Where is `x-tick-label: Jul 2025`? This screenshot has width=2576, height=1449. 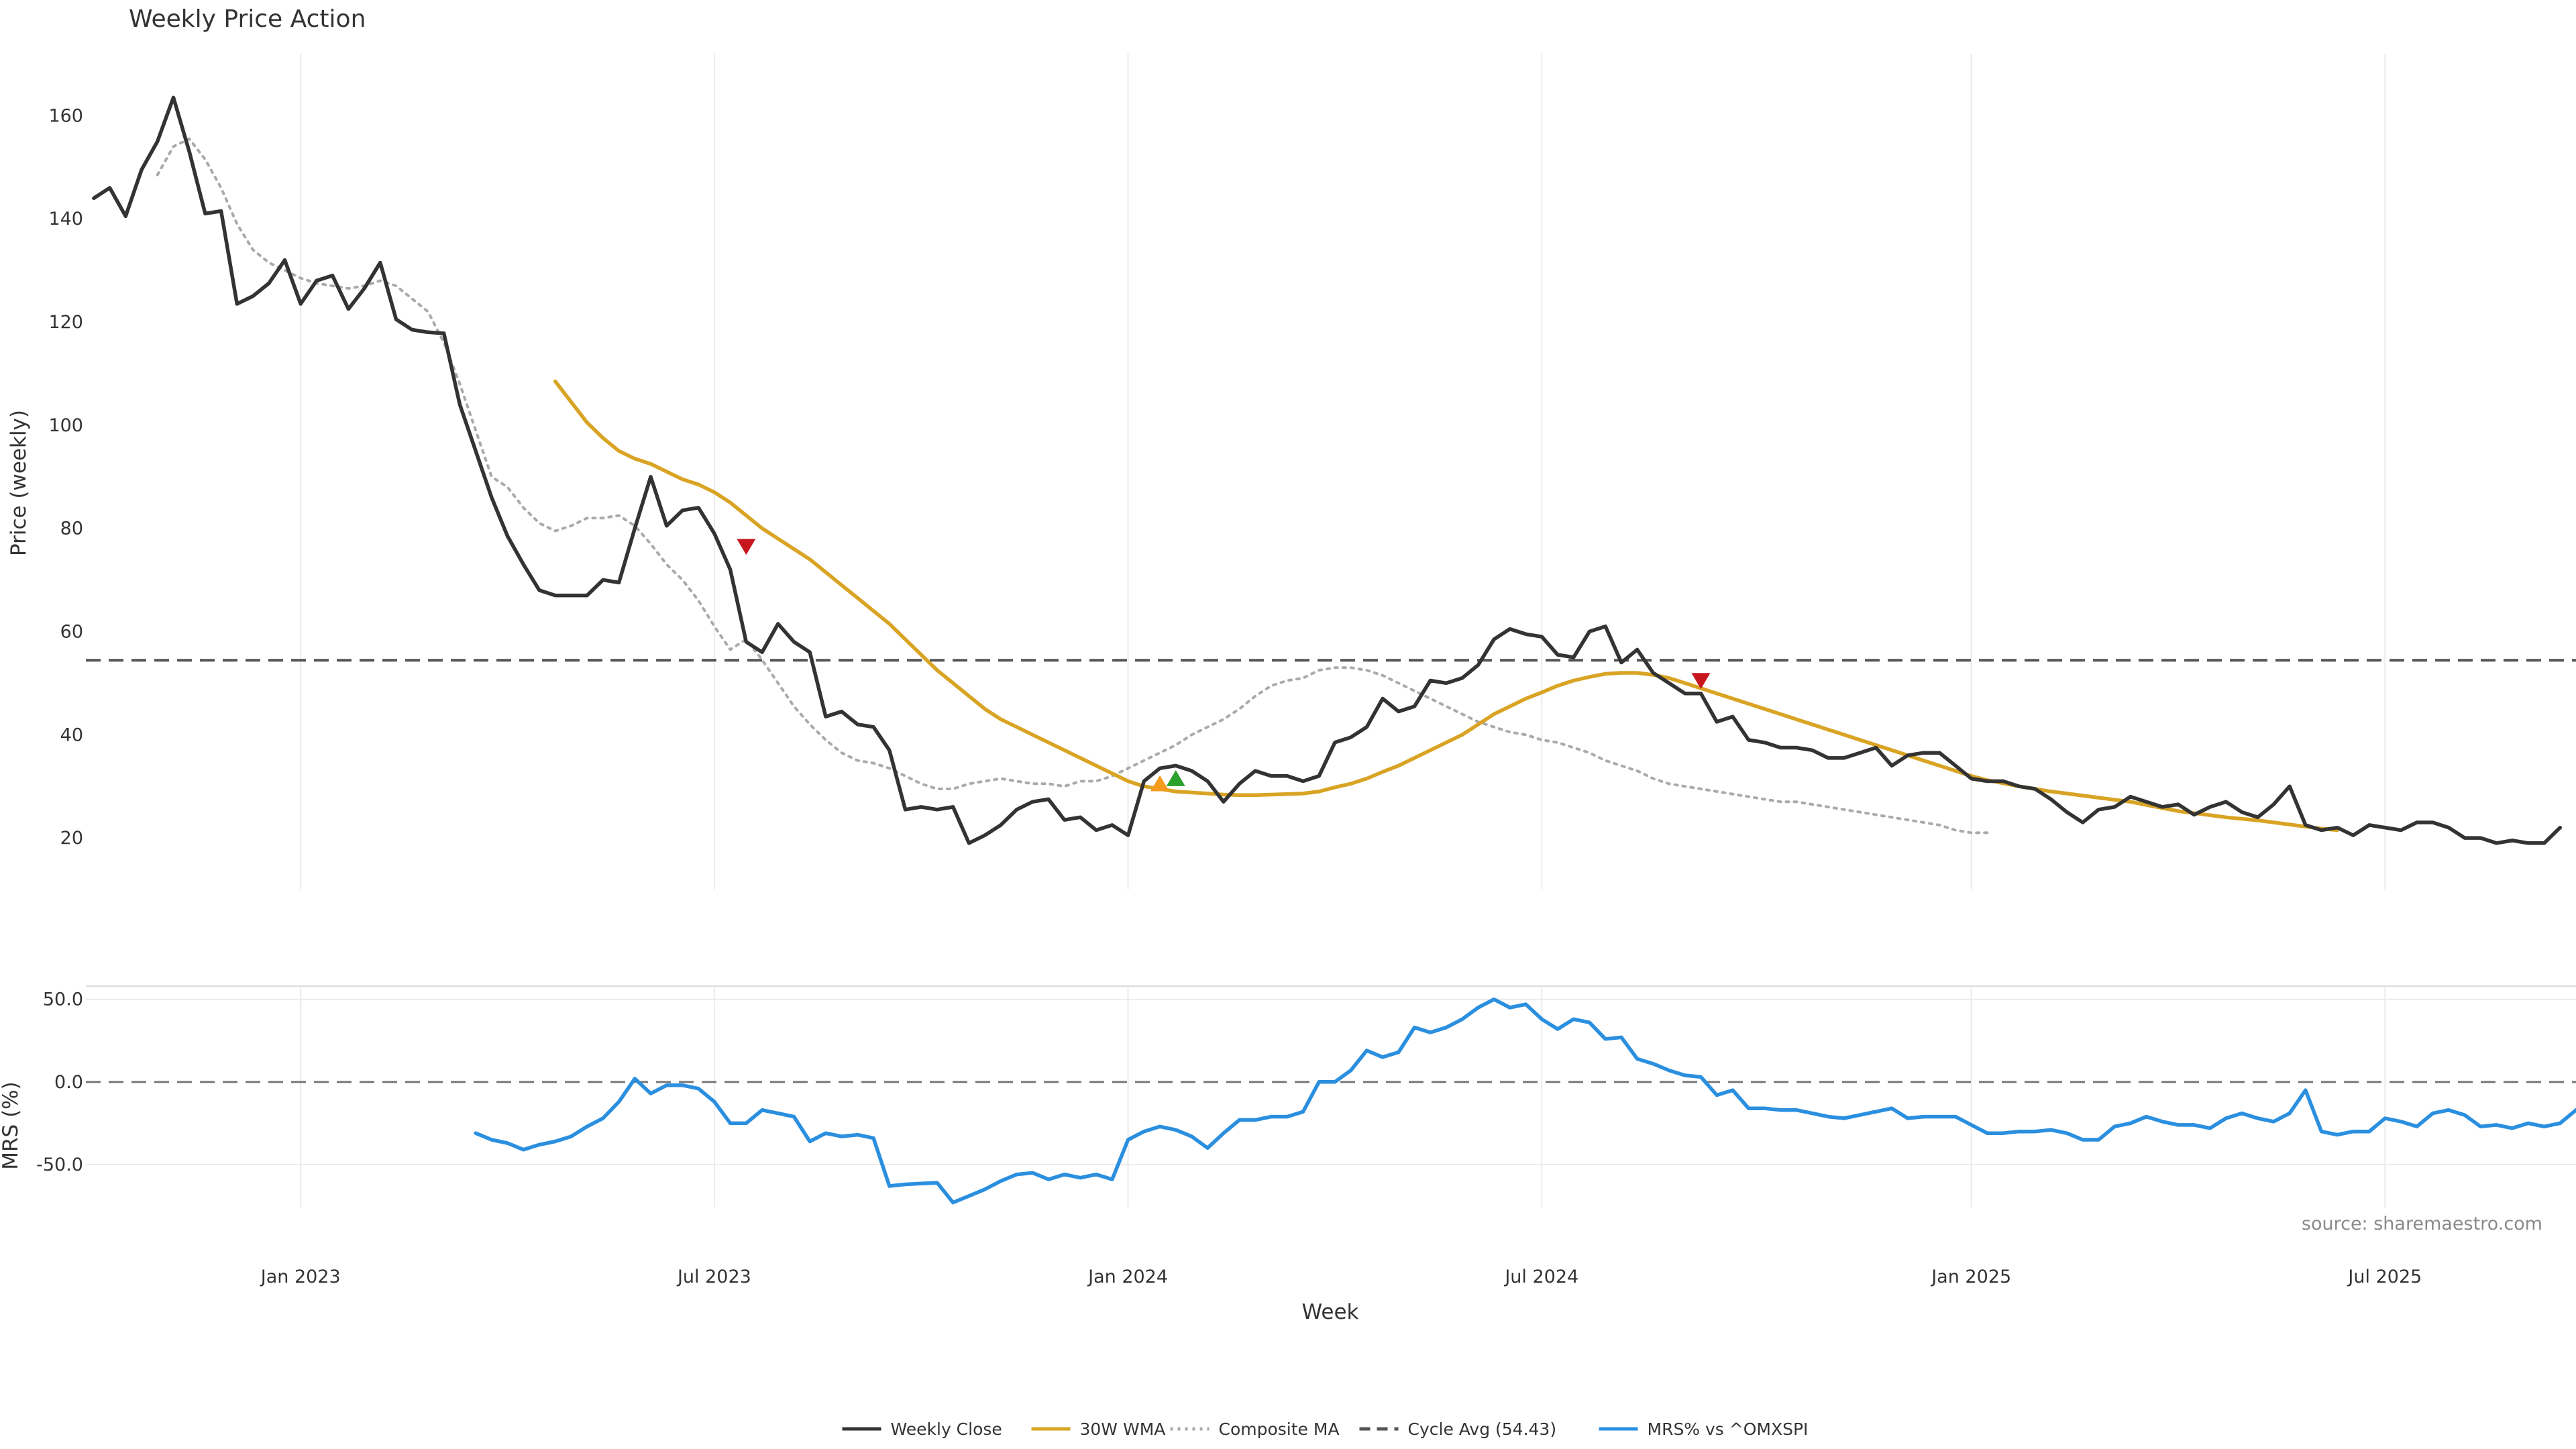
x-tick-label: Jul 2025 is located at coordinates (2384, 1277).